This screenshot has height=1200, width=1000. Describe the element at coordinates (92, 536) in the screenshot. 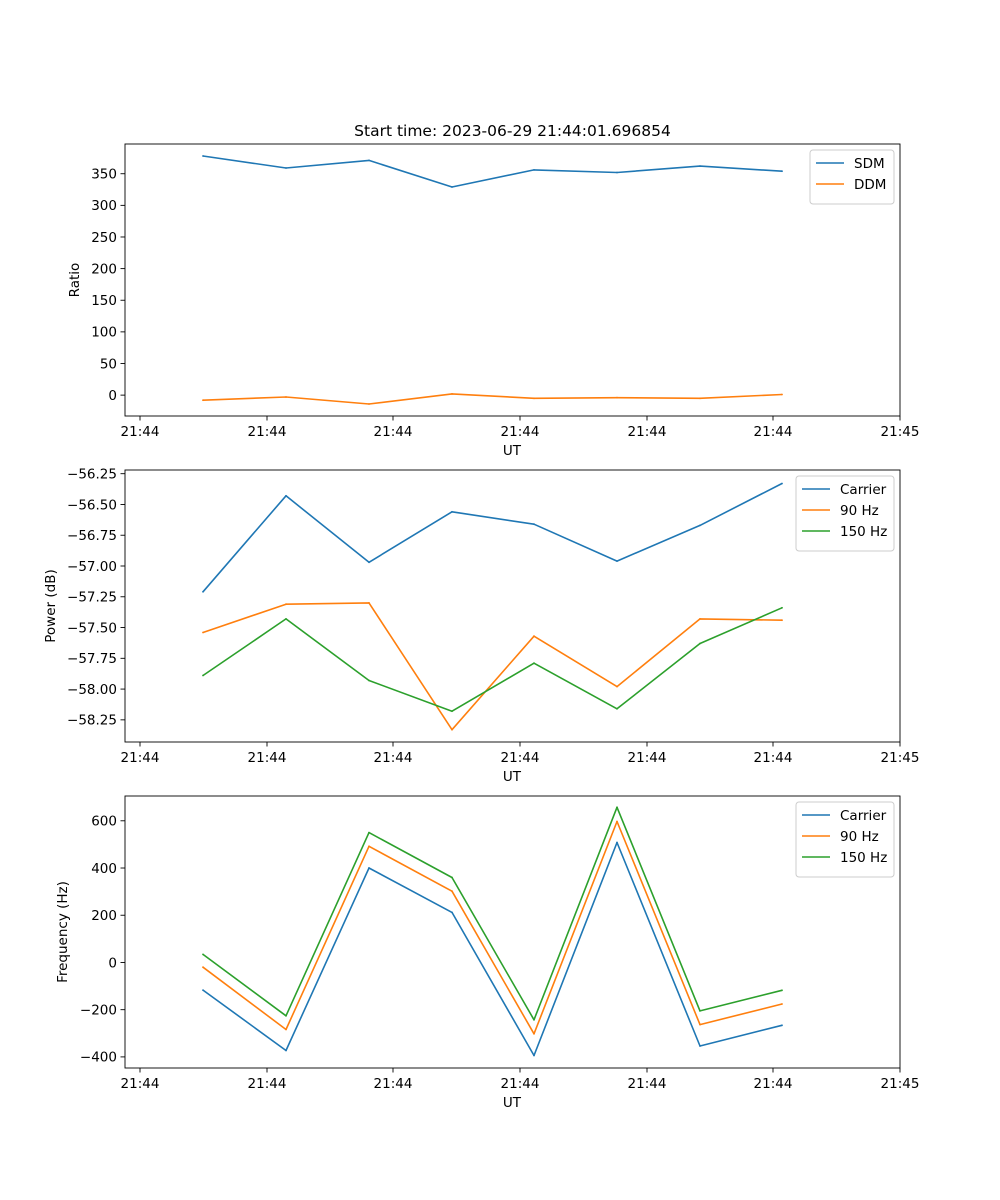

I see `y-tick-label: −56.75` at that location.